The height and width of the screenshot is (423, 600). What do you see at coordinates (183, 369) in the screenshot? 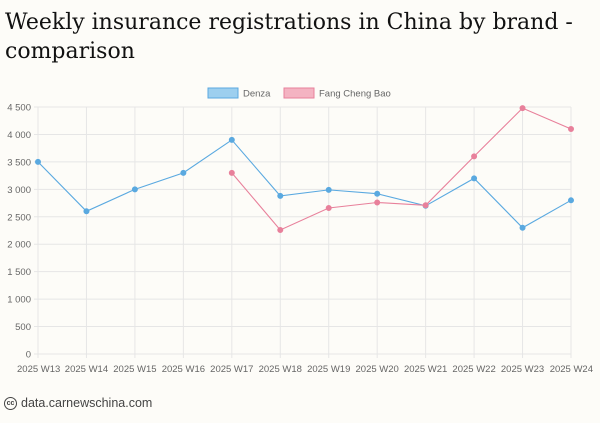
I see `x-tick-label: 2025 W16` at bounding box center [183, 369].